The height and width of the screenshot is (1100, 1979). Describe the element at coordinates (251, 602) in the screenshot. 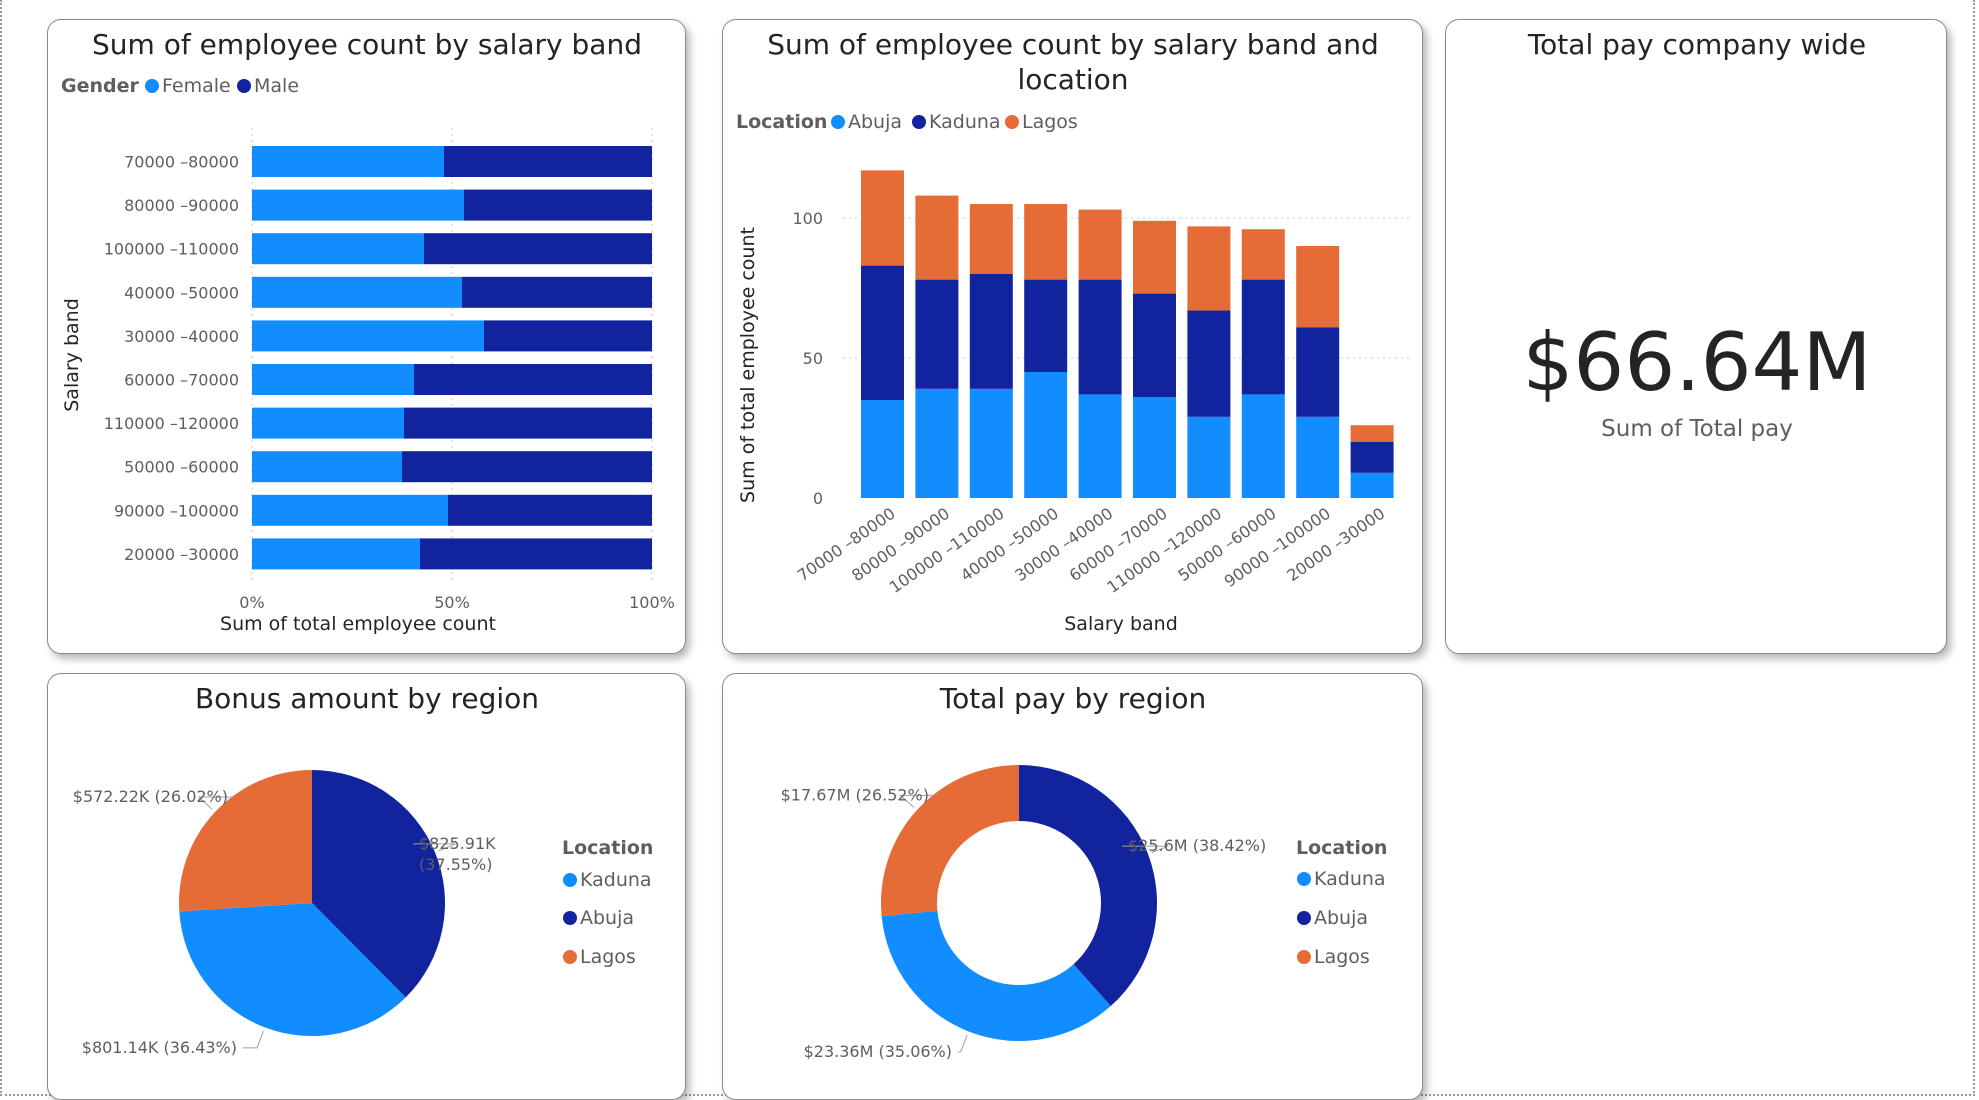

I see `x-tick-label: 0%` at that location.